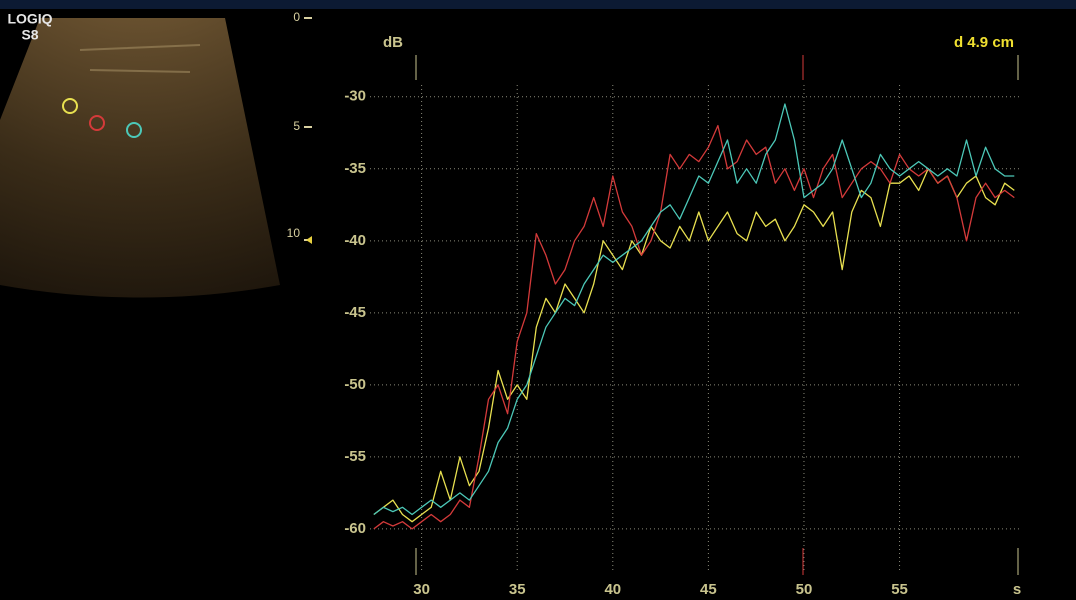 Image resolution: width=1076 pixels, height=600 pixels. What do you see at coordinates (355, 384) in the screenshot?
I see `y-tick-label: -50` at bounding box center [355, 384].